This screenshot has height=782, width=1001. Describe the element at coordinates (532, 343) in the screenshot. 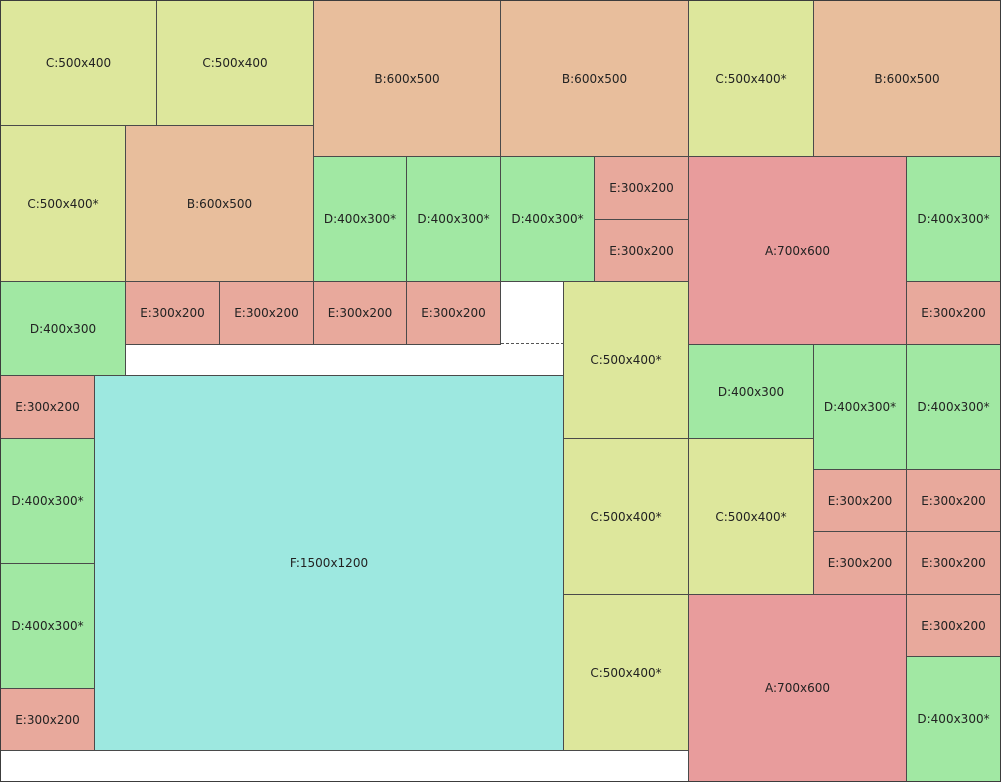

I see `dashed-cut-line` at that location.